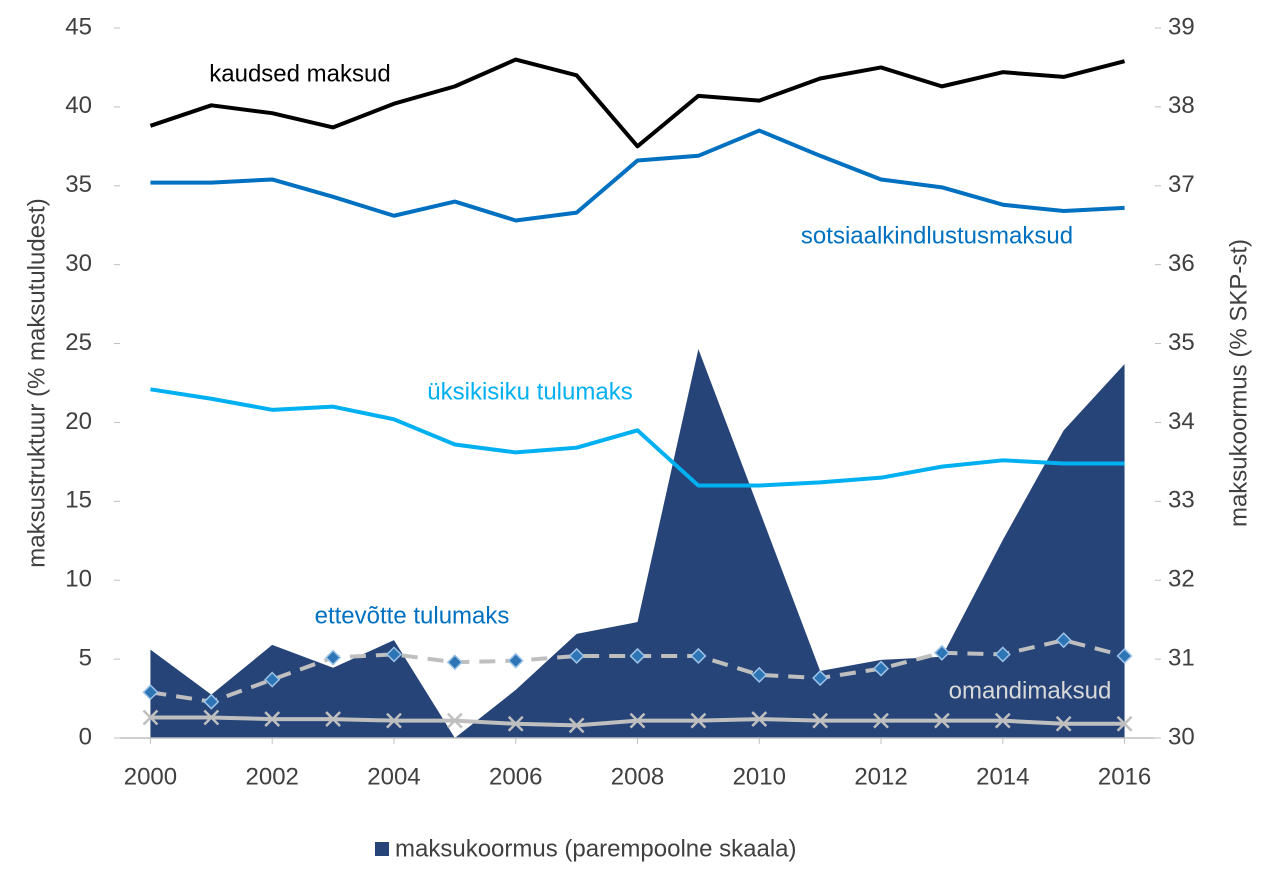 The height and width of the screenshot is (871, 1267). I want to click on x-tick-label: 2010, so click(759, 776).